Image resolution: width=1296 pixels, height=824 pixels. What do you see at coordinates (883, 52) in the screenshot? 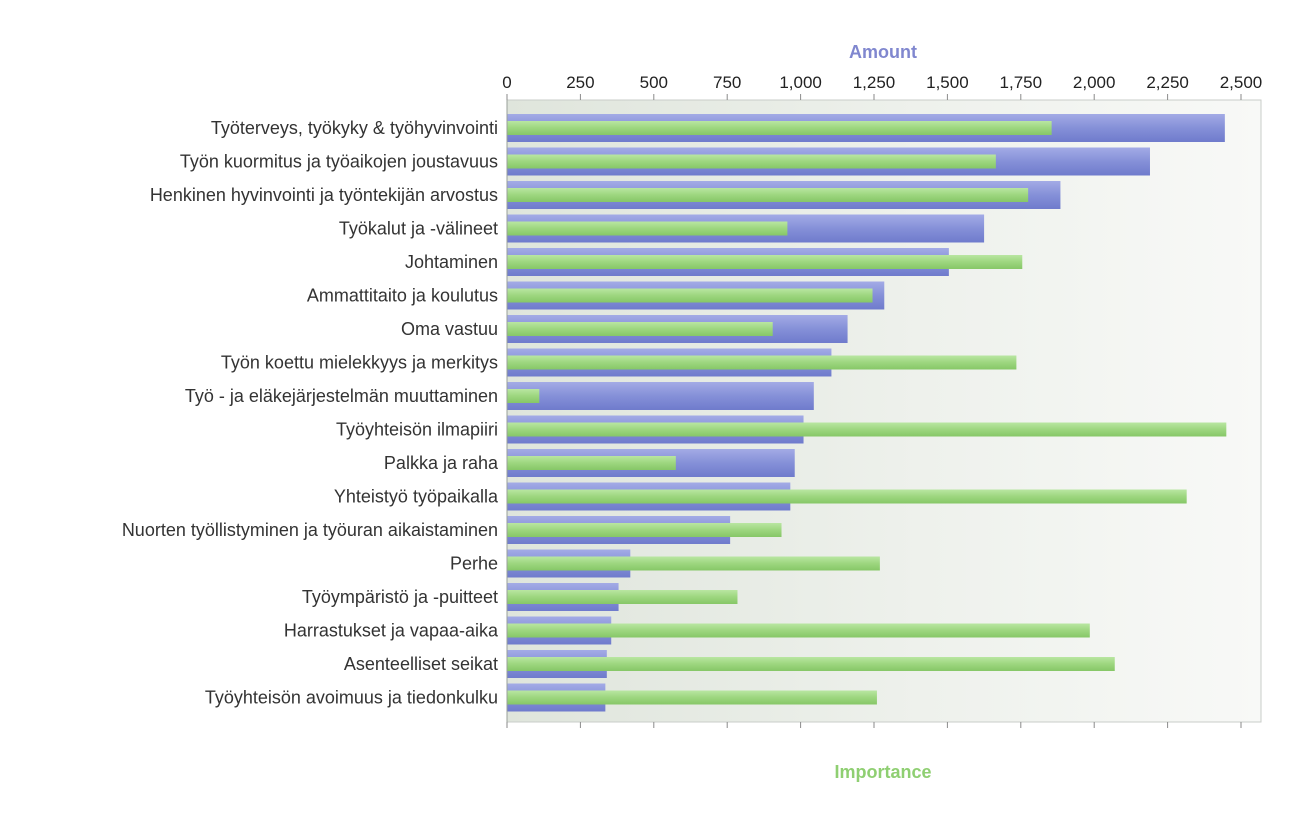
I see `top-axis-title: Amount` at bounding box center [883, 52].